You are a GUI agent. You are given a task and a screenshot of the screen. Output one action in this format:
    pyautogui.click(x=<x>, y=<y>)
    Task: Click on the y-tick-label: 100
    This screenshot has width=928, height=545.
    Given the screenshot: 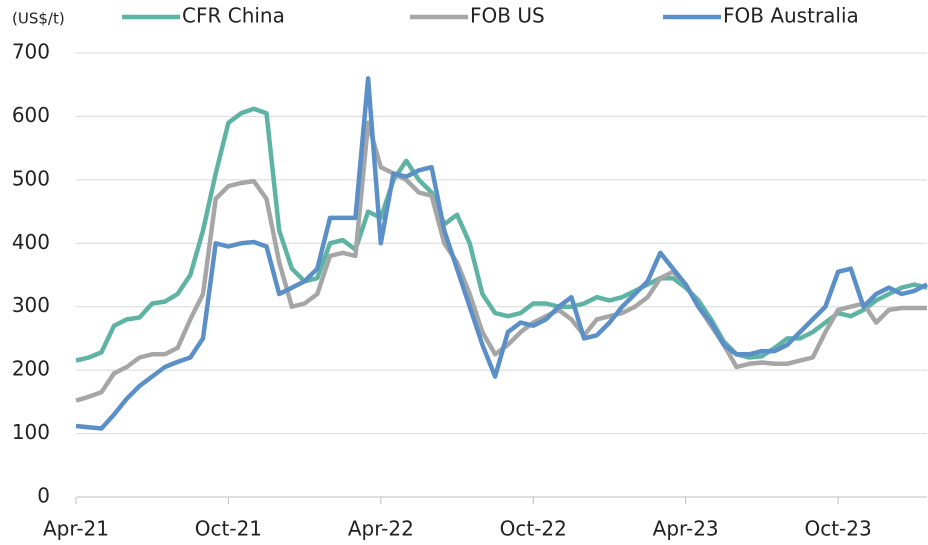 What is the action you would take?
    pyautogui.click(x=31, y=432)
    